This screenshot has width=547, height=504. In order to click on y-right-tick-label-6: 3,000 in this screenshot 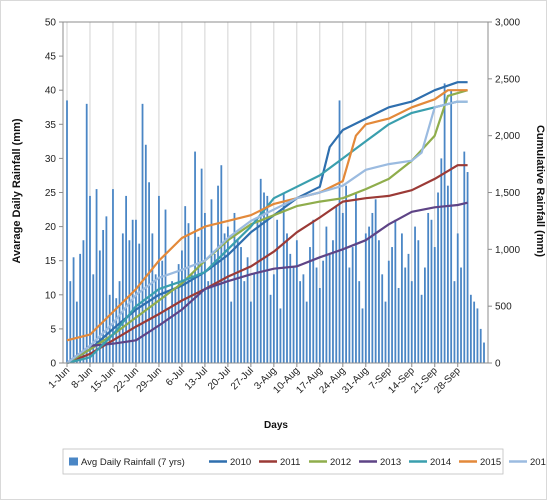, I will do `click(507, 23)`.